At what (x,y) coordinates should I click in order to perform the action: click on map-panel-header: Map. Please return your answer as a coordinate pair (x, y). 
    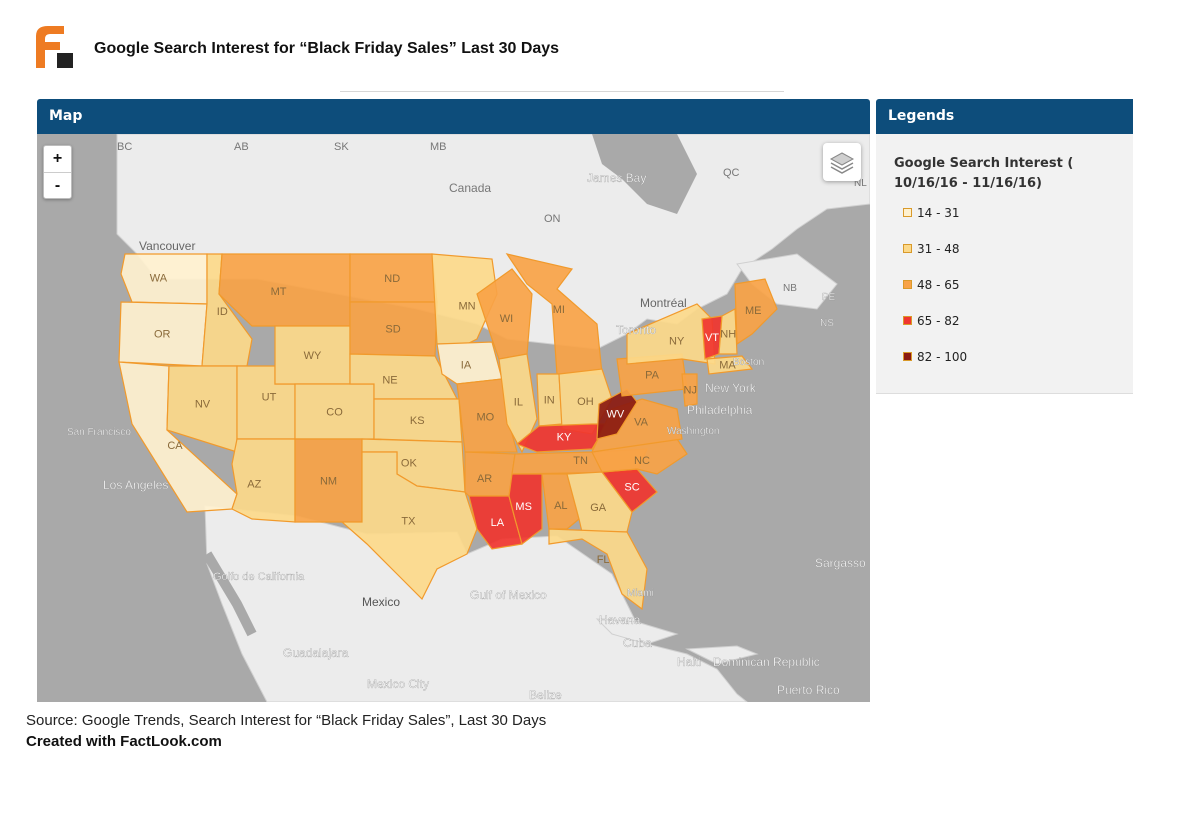
    Looking at the image, I should click on (453, 116).